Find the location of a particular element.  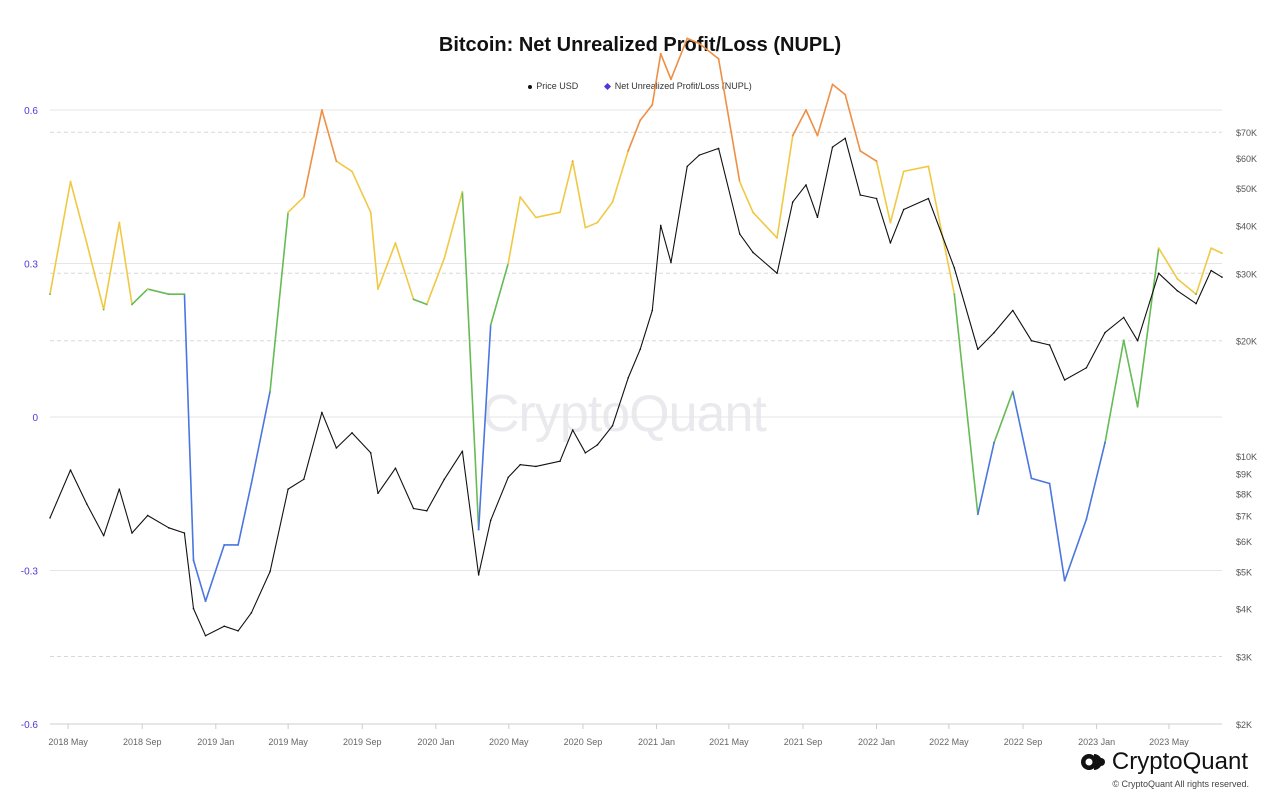

y-right-tick-label: $4K is located at coordinates (1244, 610).